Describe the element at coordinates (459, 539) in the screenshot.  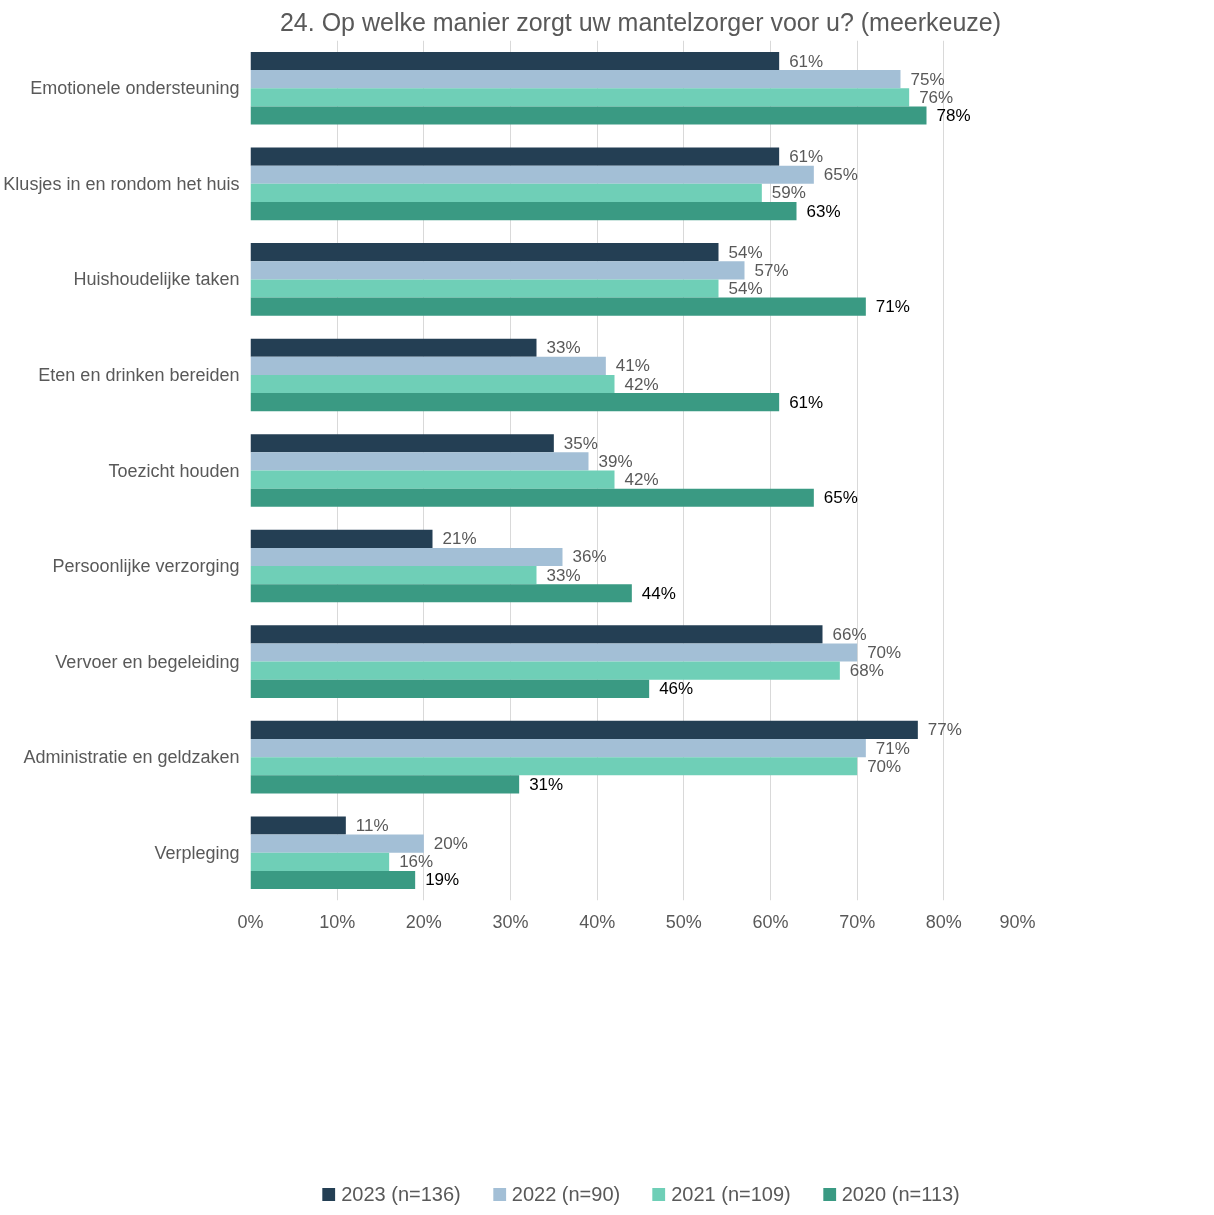
I see `data-label: 21%` at that location.